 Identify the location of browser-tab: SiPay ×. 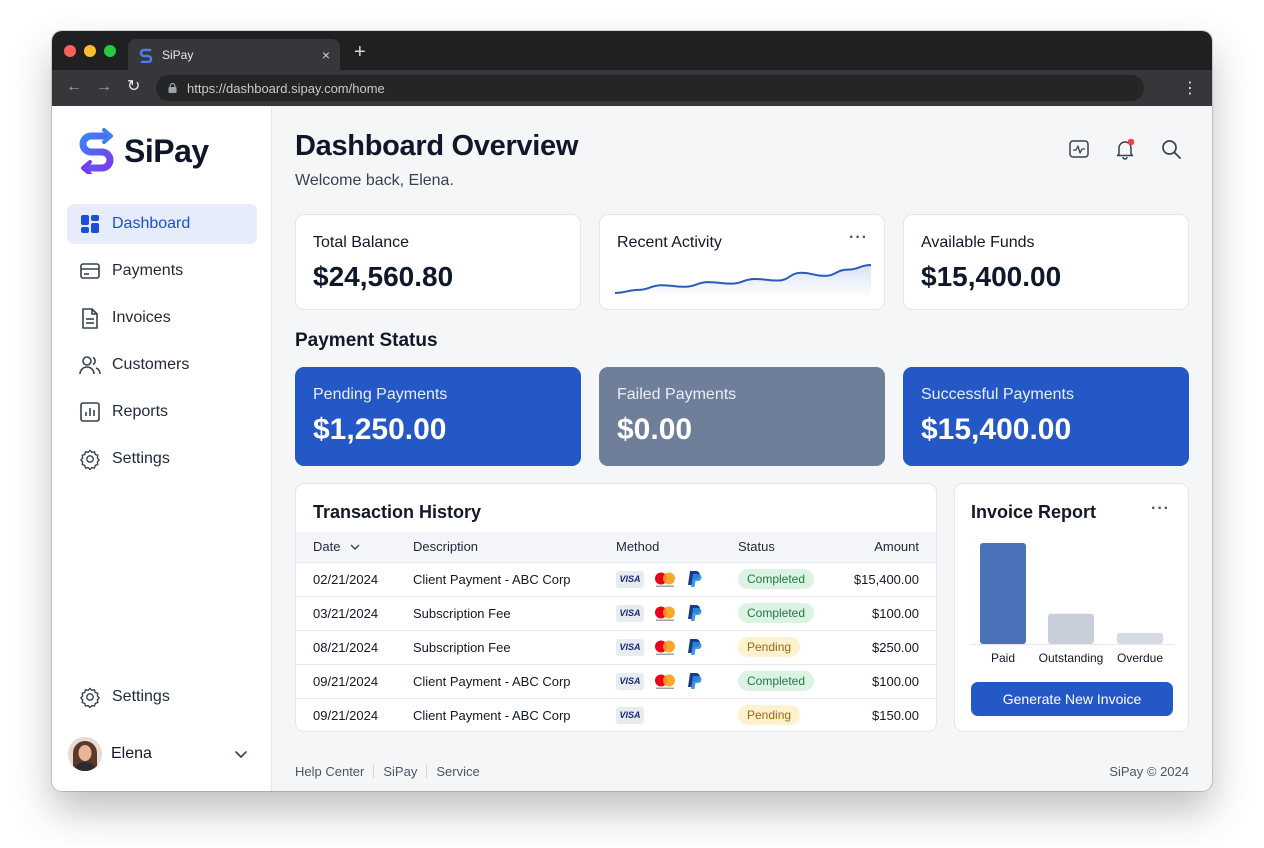
(234, 54).